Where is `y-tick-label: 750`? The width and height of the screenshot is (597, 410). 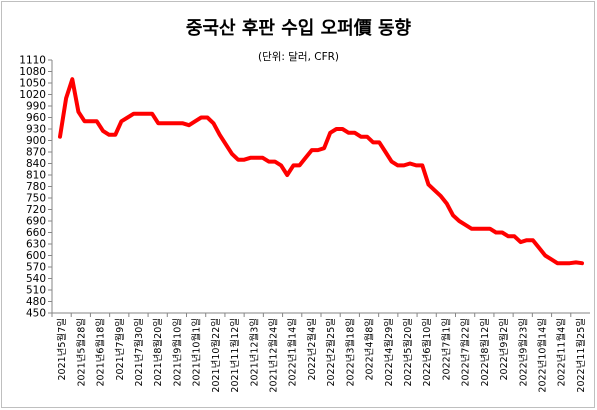
y-tick-label: 750 is located at coordinates (36, 199).